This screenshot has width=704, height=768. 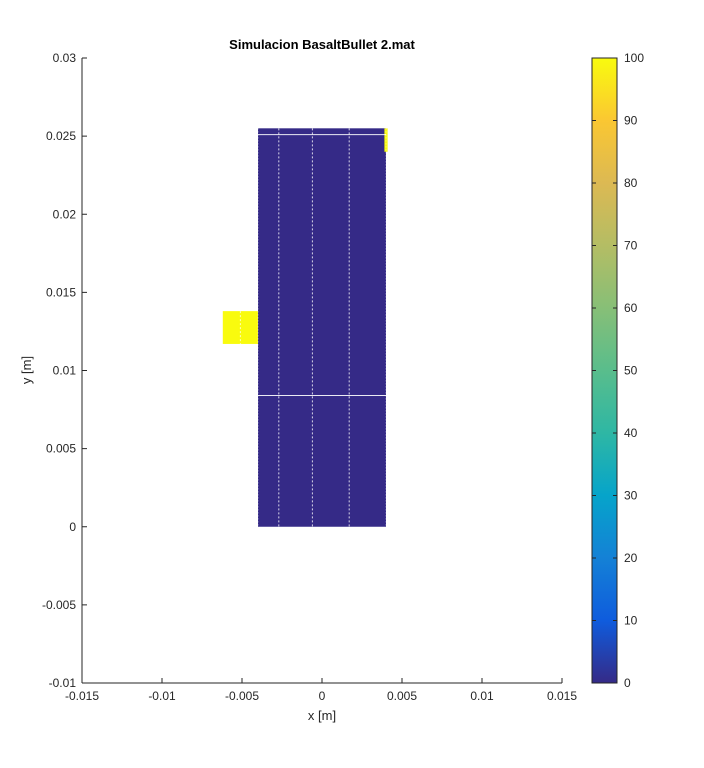 I want to click on colorbar-tick-label: 70, so click(x=631, y=246).